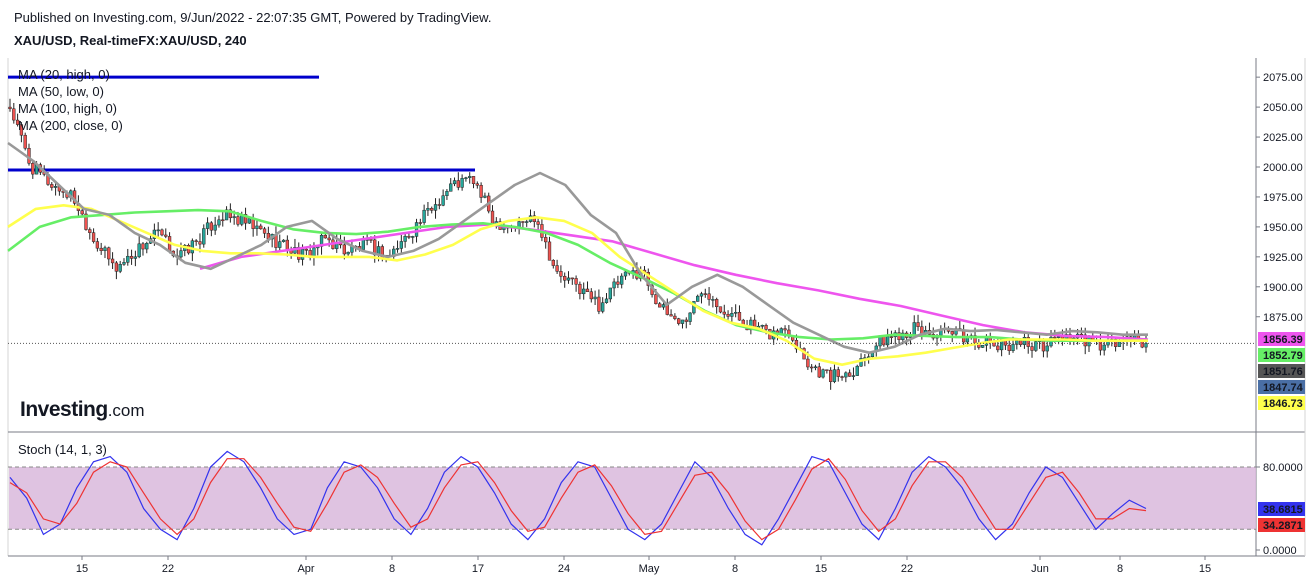  I want to click on ma20-legend: MA (20, high, 0), so click(64, 74).